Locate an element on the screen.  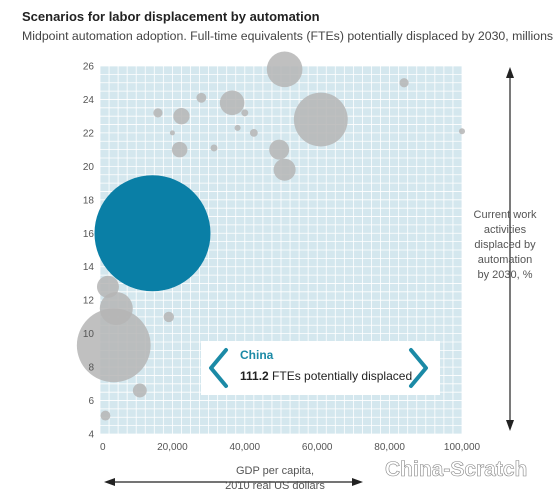
y-tick-label: 14 is located at coordinates (89, 267).